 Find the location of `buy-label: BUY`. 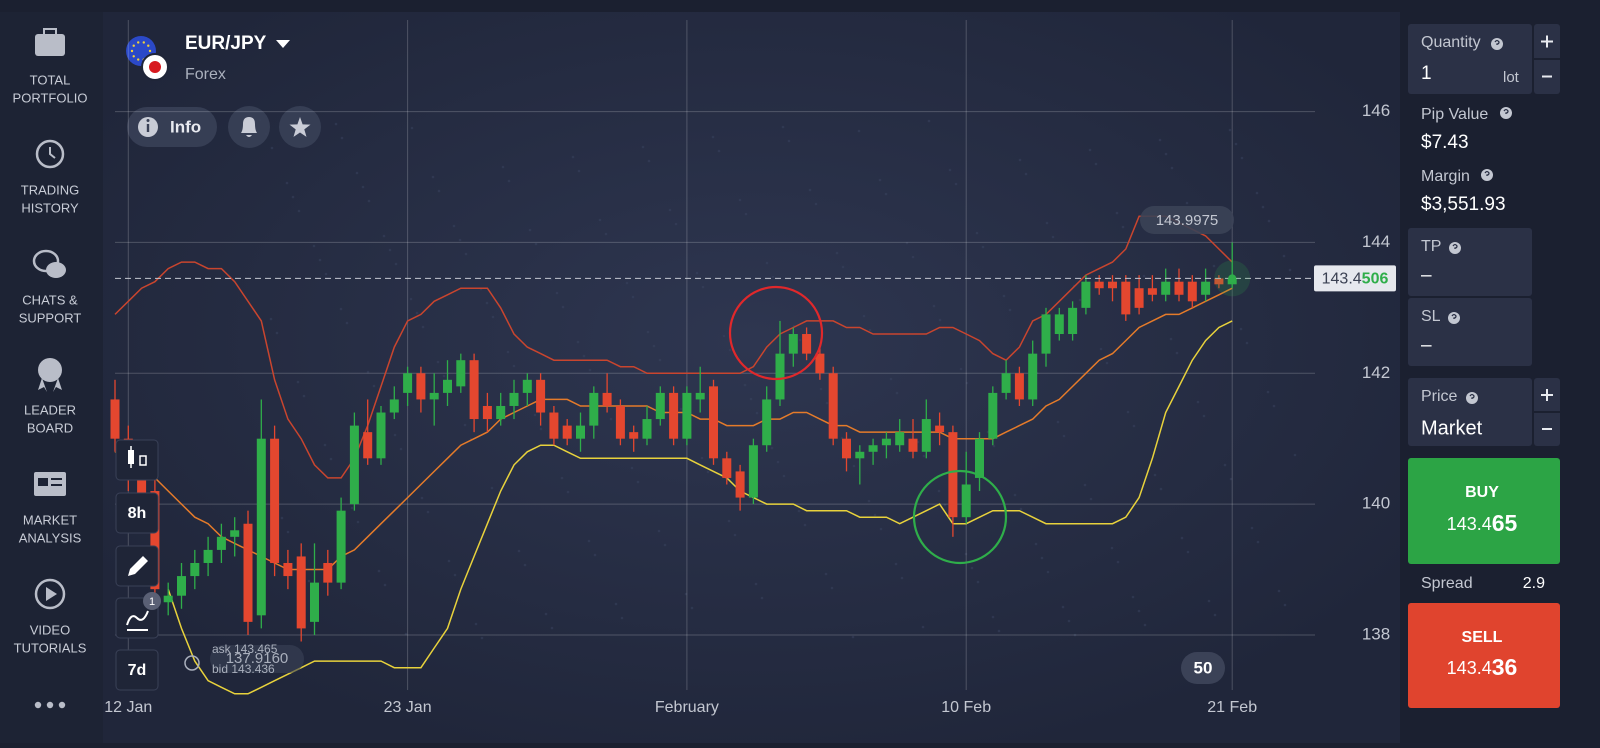

buy-label: BUY is located at coordinates (1482, 492).